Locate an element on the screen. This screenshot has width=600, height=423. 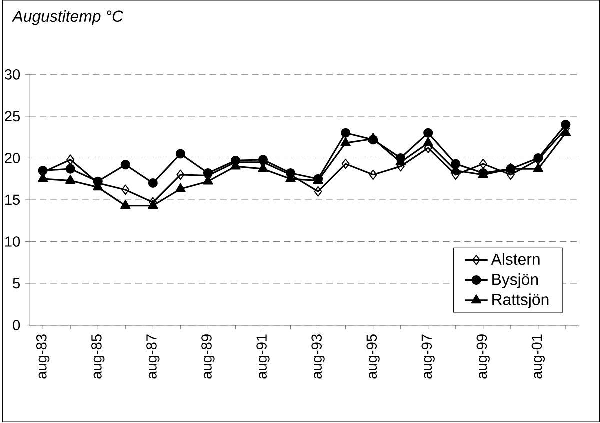
y-tick-label: 10 is located at coordinates (13, 242).